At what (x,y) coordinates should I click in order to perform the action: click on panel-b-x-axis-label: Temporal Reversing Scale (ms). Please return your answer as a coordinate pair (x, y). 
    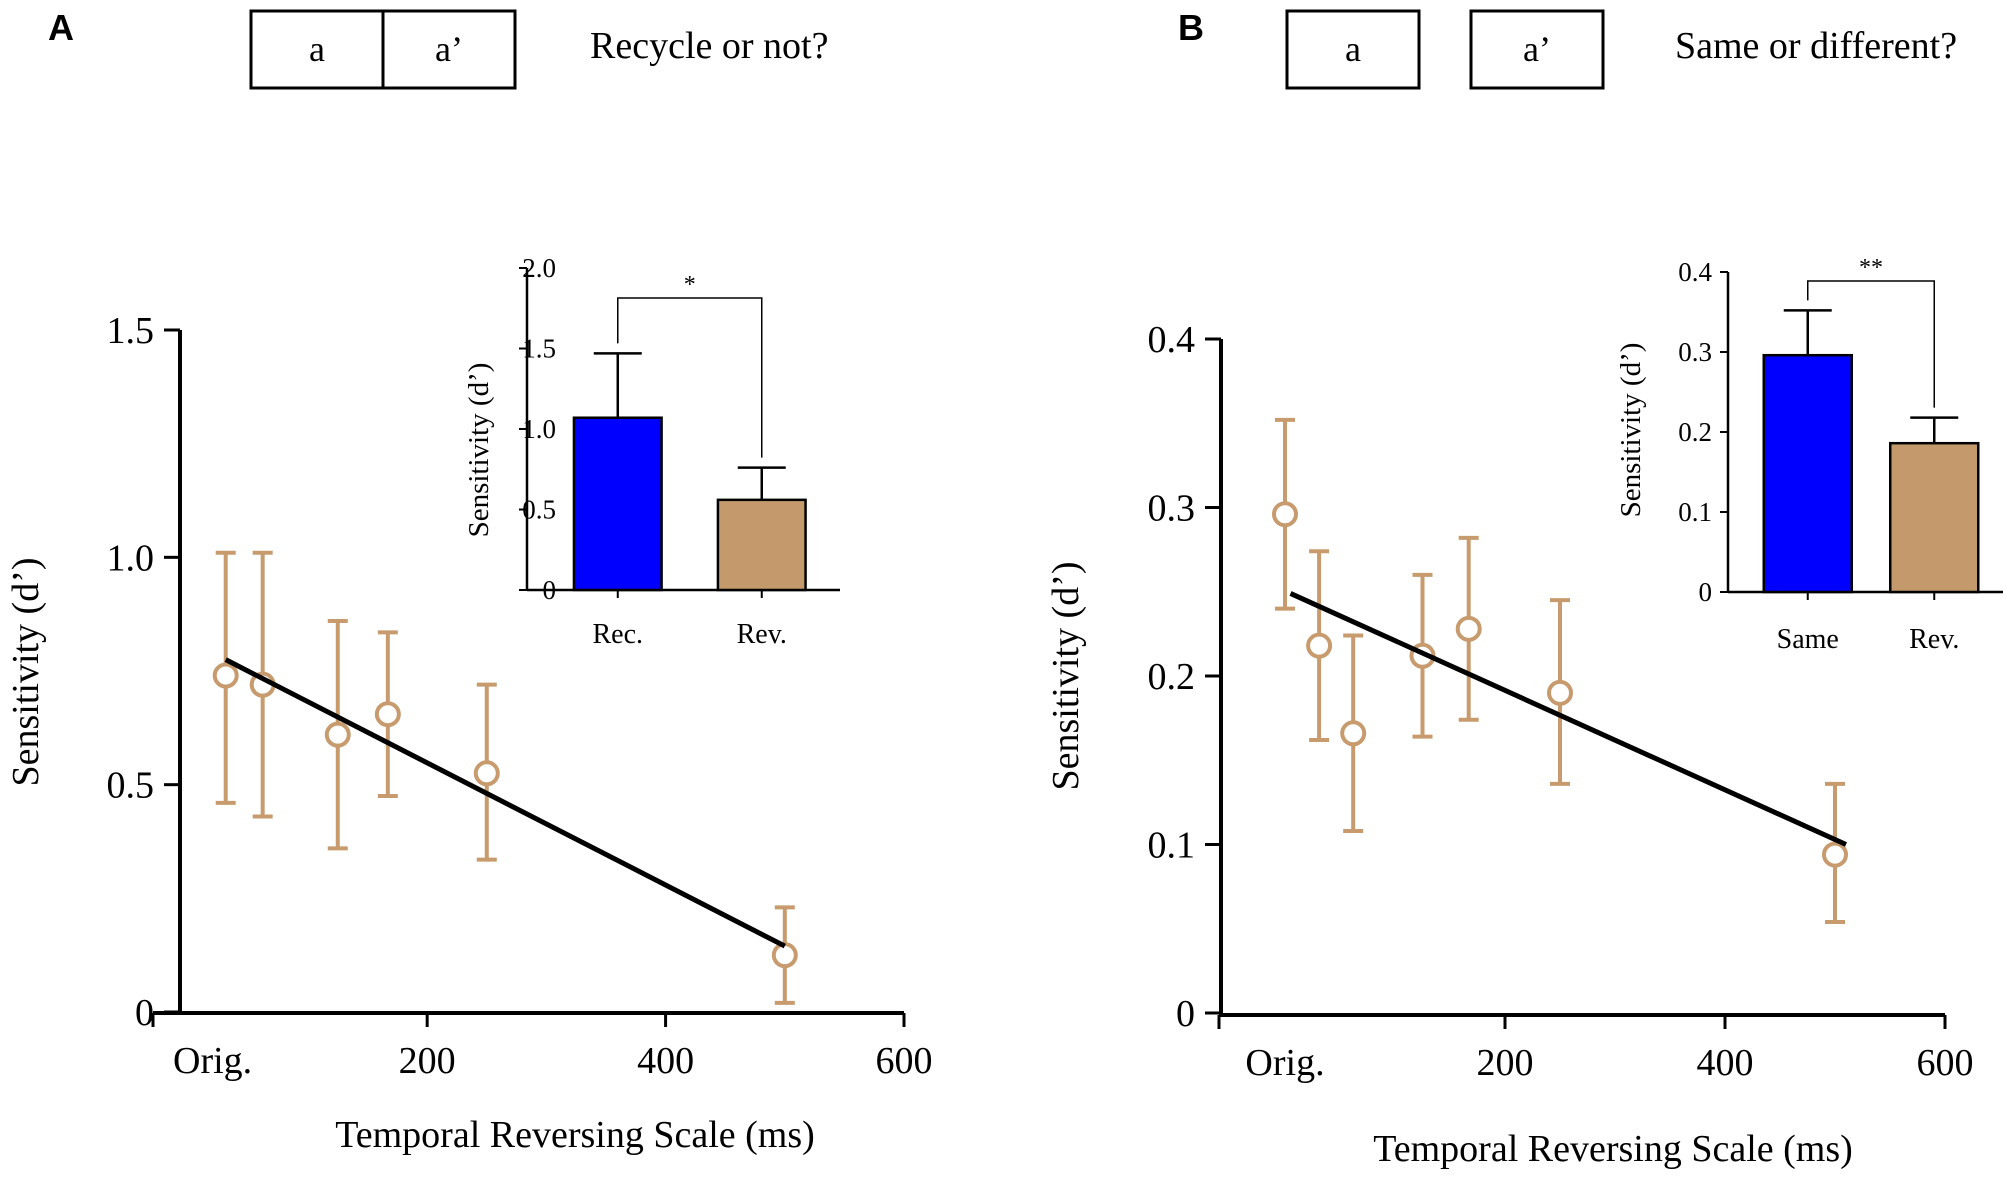
    Looking at the image, I should click on (1613, 1149).